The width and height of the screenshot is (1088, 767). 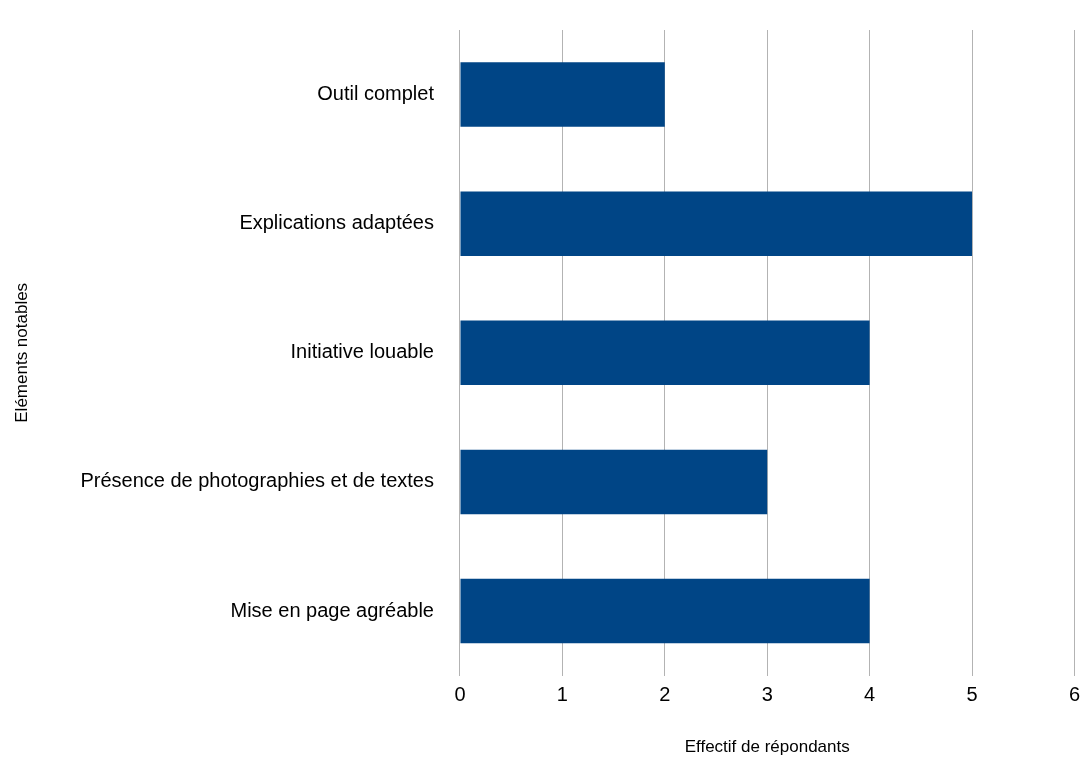 What do you see at coordinates (972, 694) in the screenshot?
I see `x-tick-label: 5` at bounding box center [972, 694].